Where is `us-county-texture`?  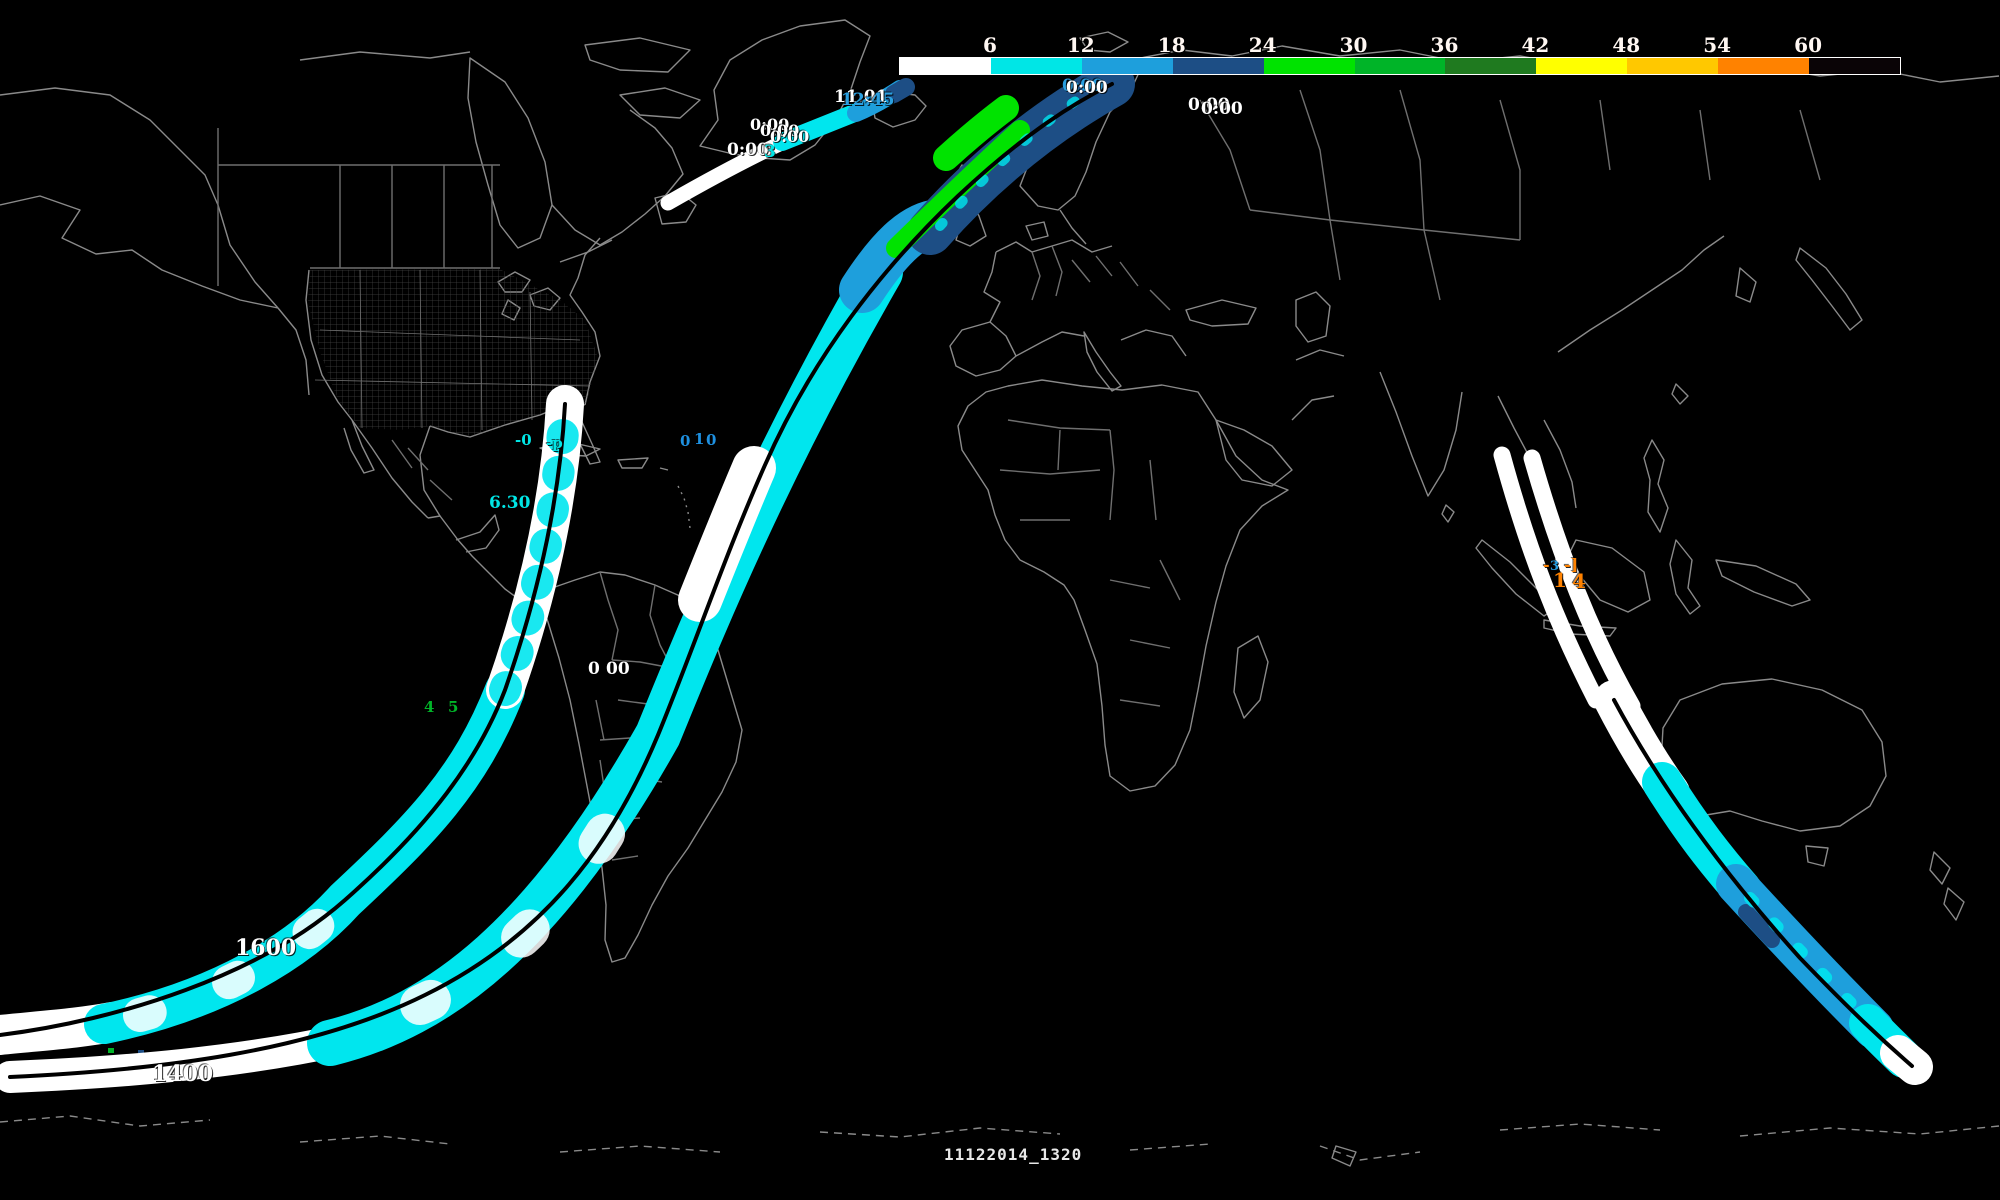 us-county-texture is located at coordinates (453, 353).